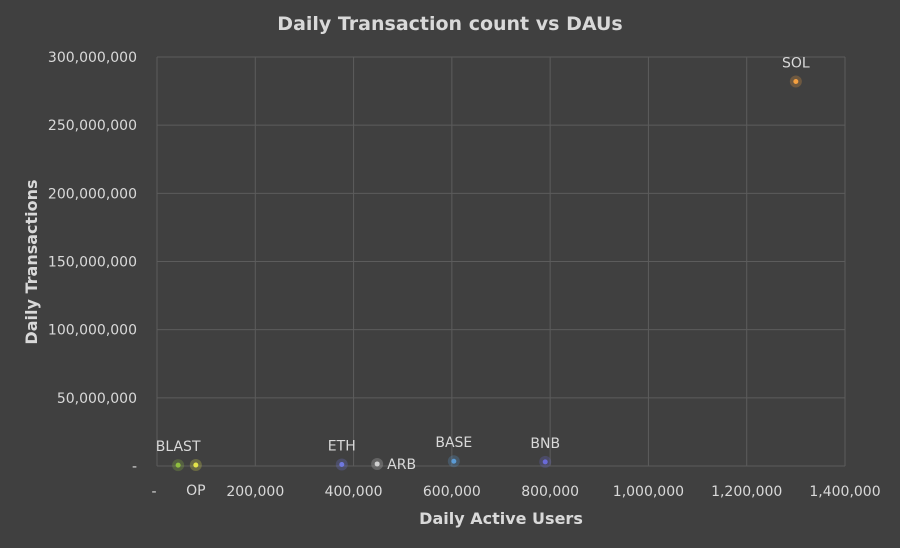 Image resolution: width=900 pixels, height=548 pixels. What do you see at coordinates (134, 467) in the screenshot?
I see `y-tick-label: -` at bounding box center [134, 467].